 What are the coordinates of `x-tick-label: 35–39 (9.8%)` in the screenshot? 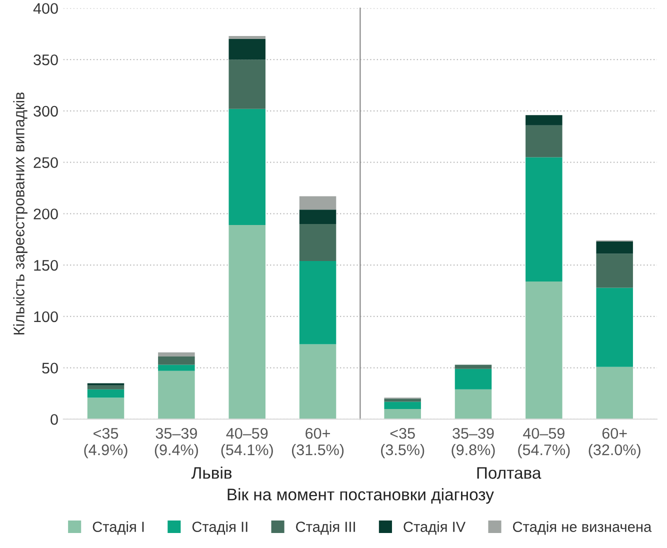 It's located at (473, 443).